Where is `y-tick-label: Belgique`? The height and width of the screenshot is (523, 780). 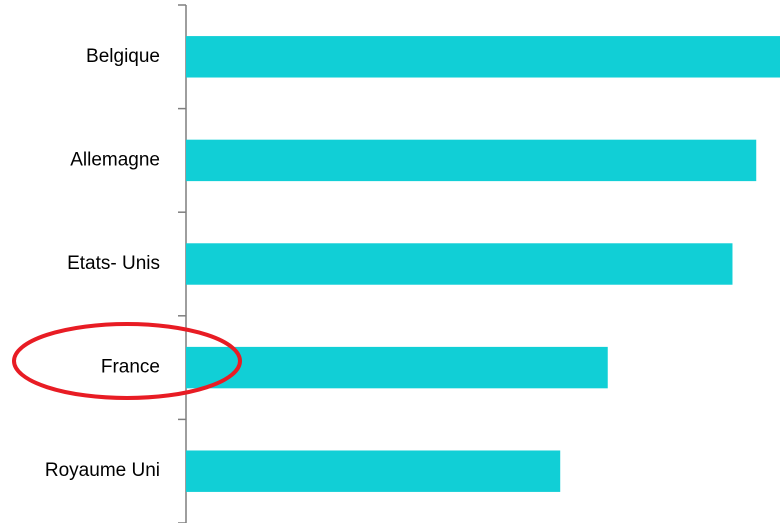 y-tick-label: Belgique is located at coordinates (123, 56).